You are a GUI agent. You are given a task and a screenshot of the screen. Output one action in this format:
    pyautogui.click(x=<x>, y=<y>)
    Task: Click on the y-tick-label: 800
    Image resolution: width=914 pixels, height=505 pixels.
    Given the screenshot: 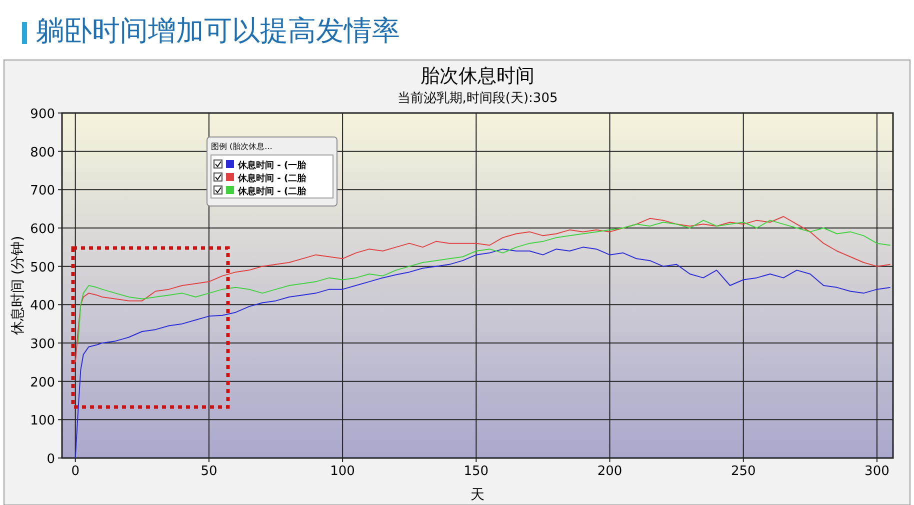 What is the action you would take?
    pyautogui.click(x=42, y=152)
    